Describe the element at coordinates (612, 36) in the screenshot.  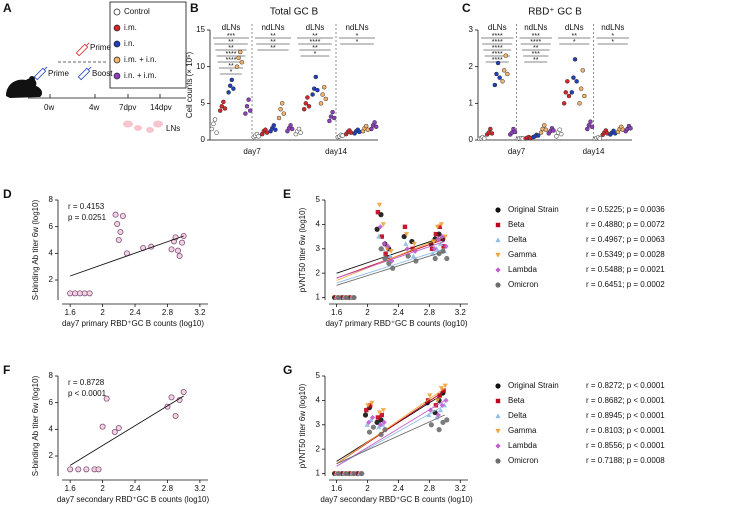
I see `sig-label: *` at that location.